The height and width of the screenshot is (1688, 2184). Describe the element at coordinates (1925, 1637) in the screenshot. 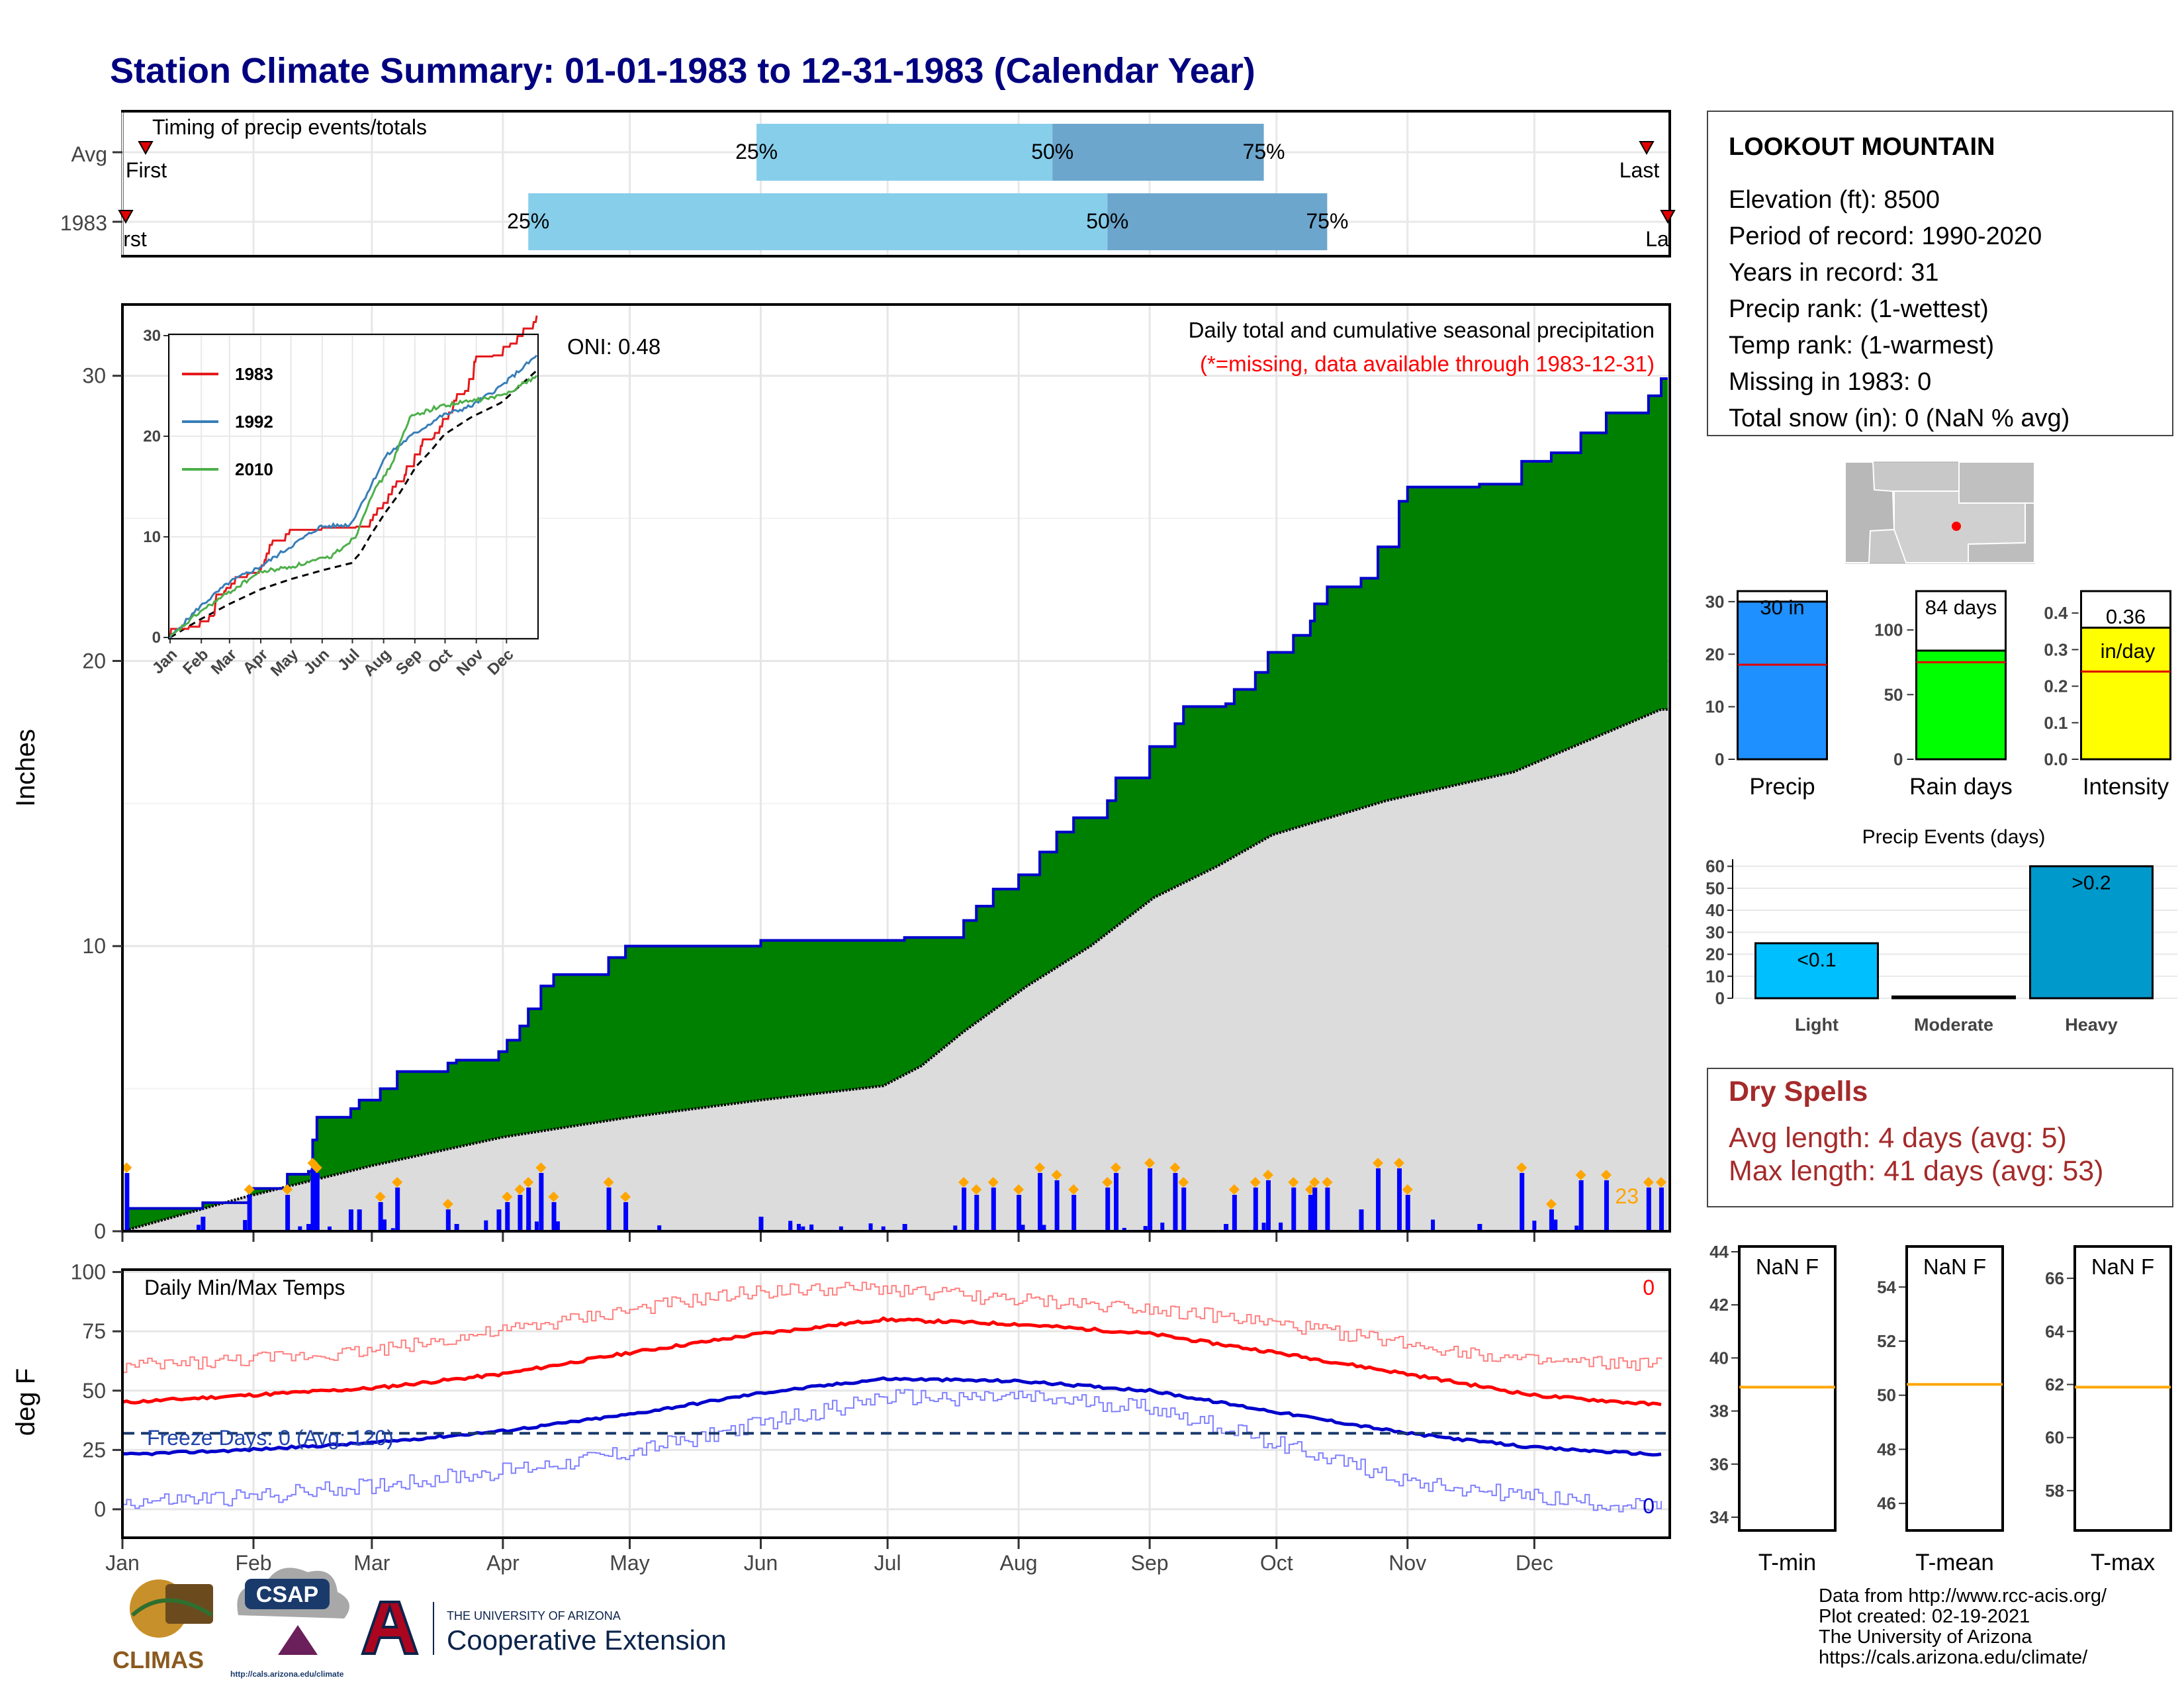

I see `credit-university: The University of Arizona` at that location.